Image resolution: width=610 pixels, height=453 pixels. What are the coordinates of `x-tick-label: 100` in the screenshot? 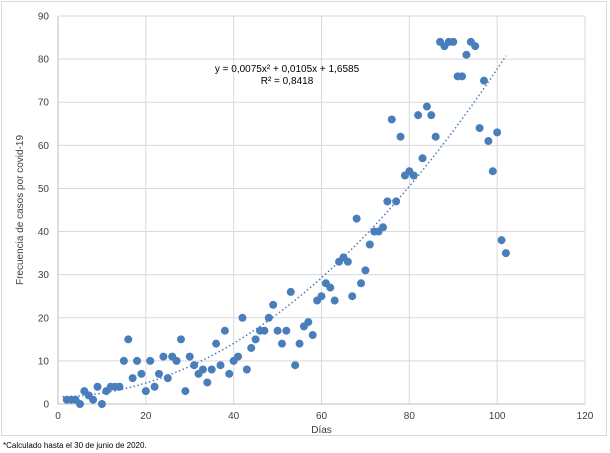 It's located at (497, 416).